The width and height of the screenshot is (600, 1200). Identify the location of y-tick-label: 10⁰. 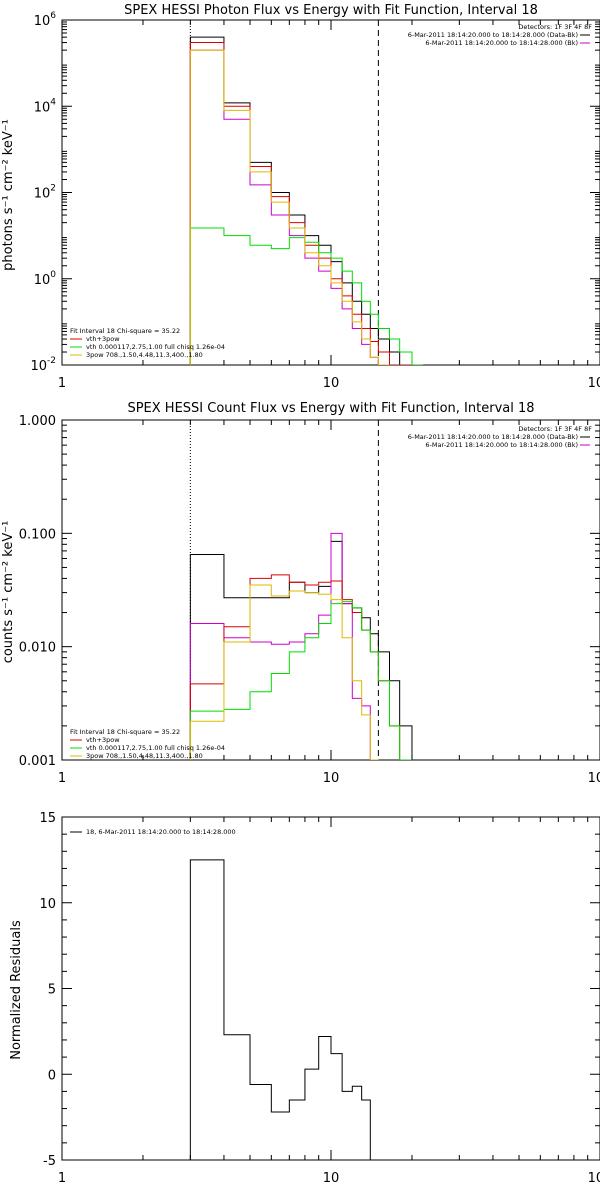
(45, 279).